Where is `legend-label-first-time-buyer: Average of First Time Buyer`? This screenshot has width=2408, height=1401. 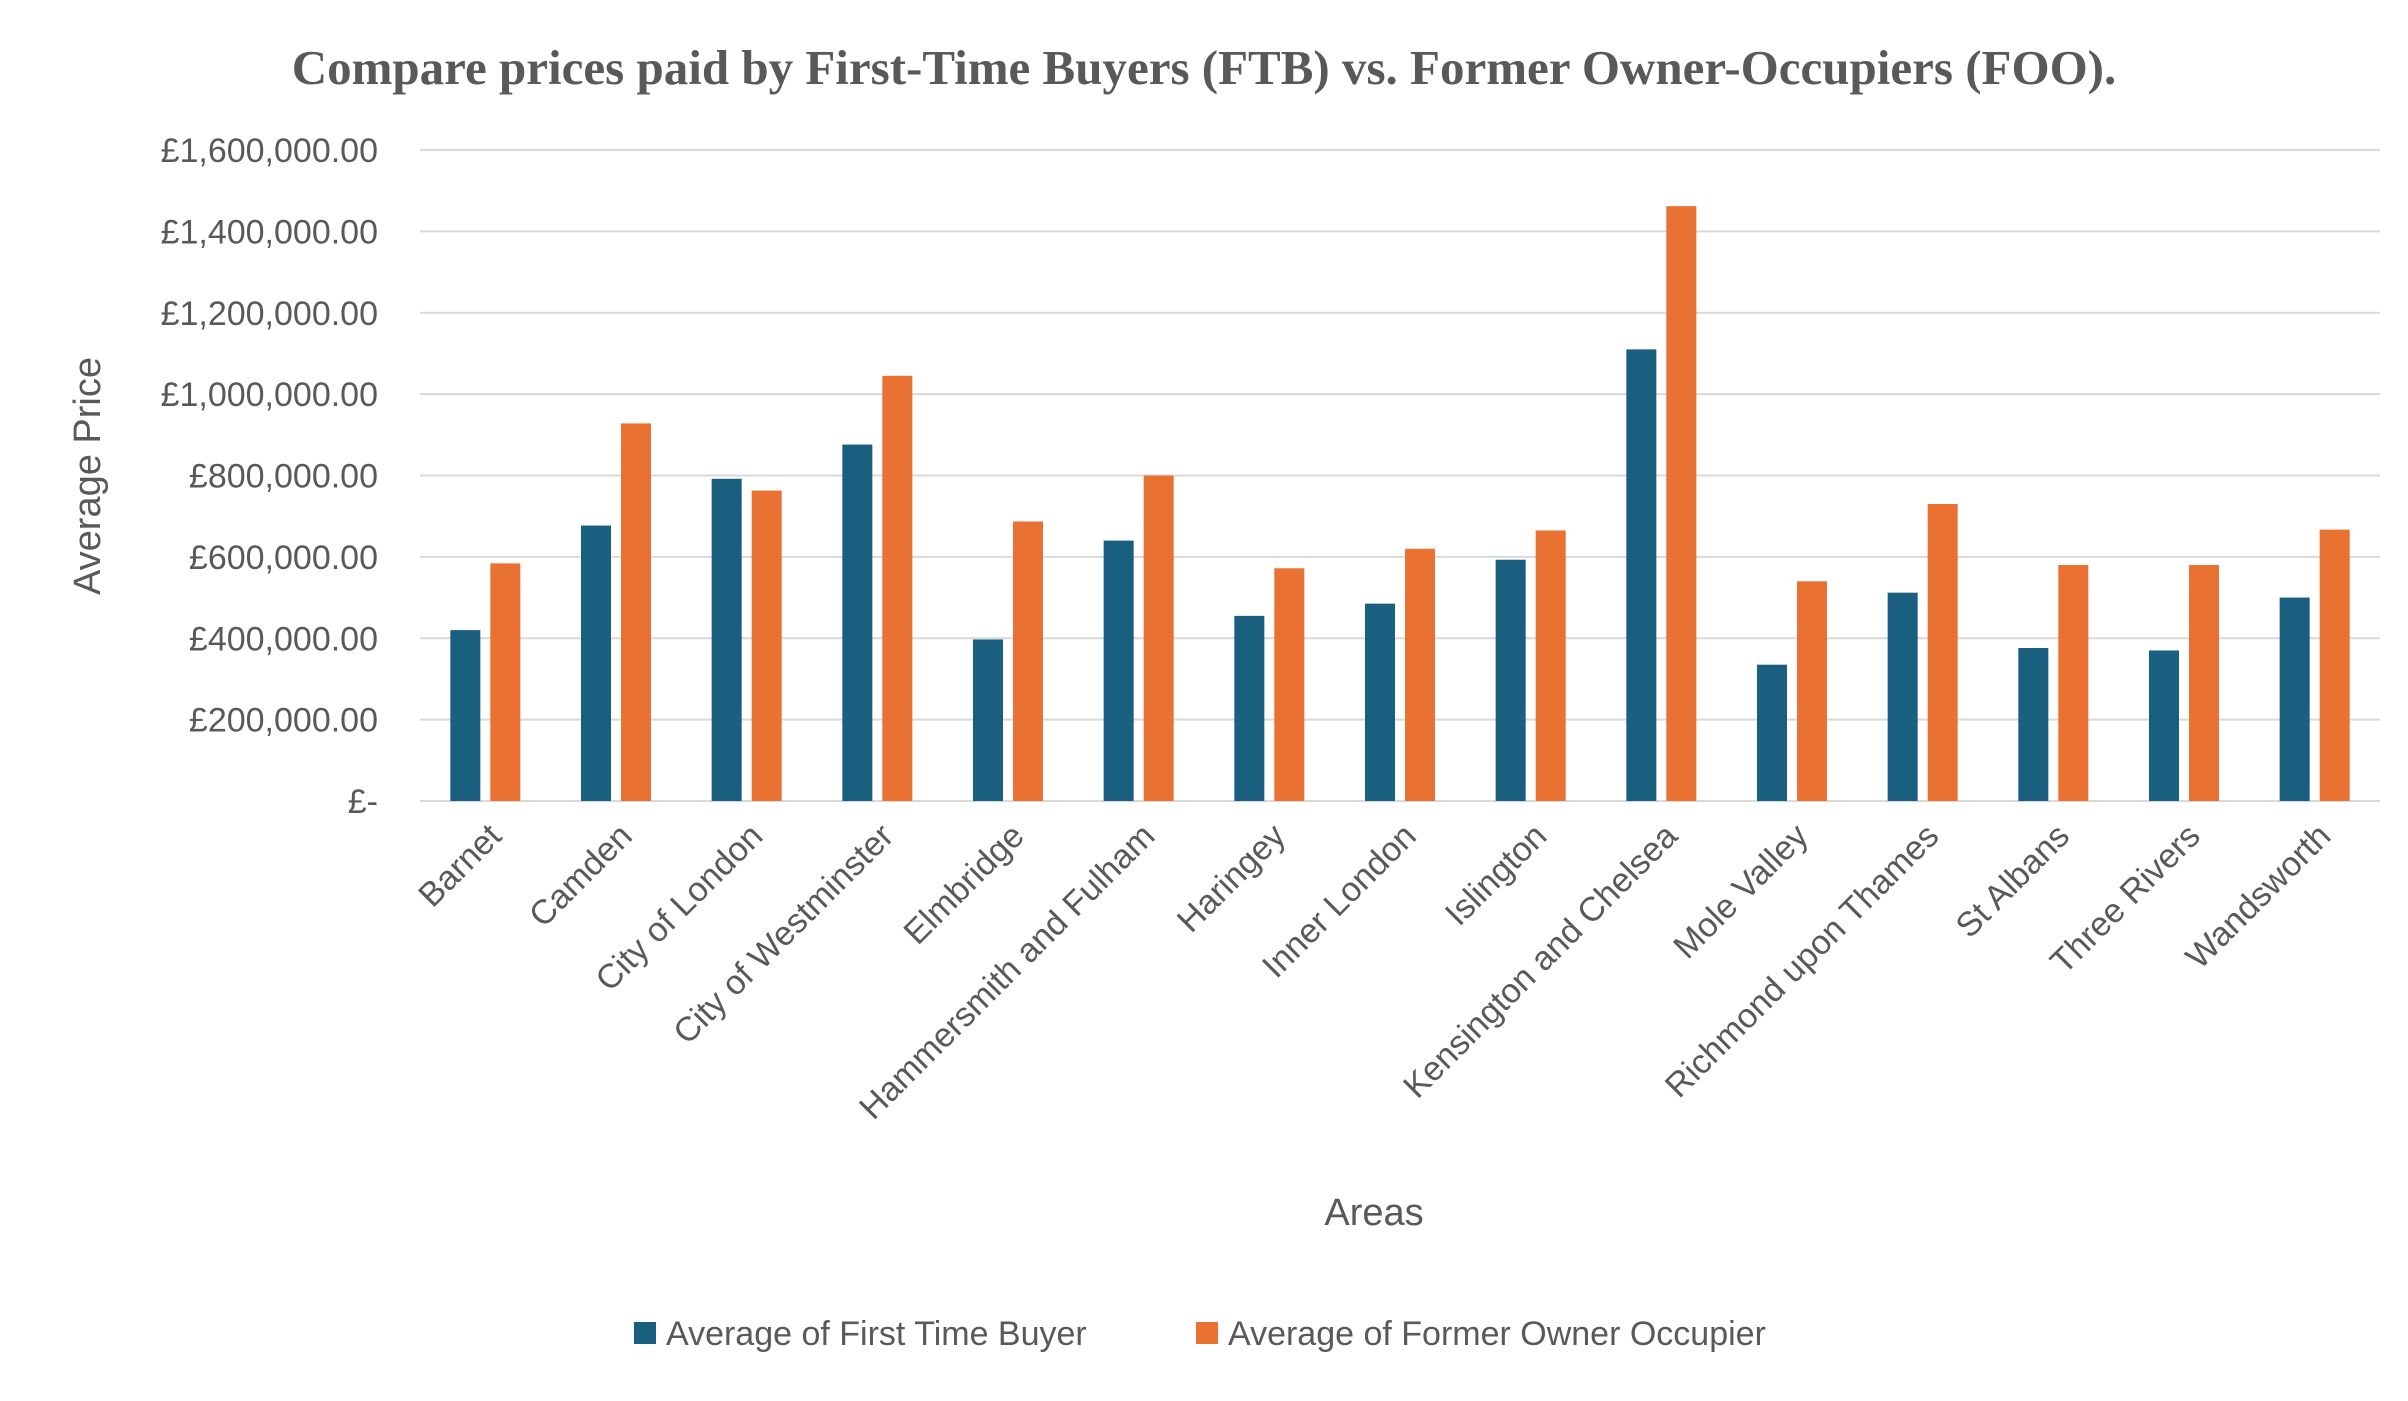
legend-label-first-time-buyer: Average of First Time Buyer is located at coordinates (876, 1334).